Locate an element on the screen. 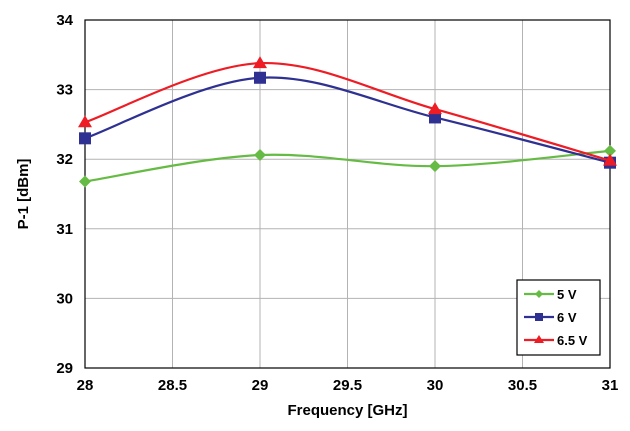  y-axis-title: P-1 [dBm] is located at coordinates (23, 194).